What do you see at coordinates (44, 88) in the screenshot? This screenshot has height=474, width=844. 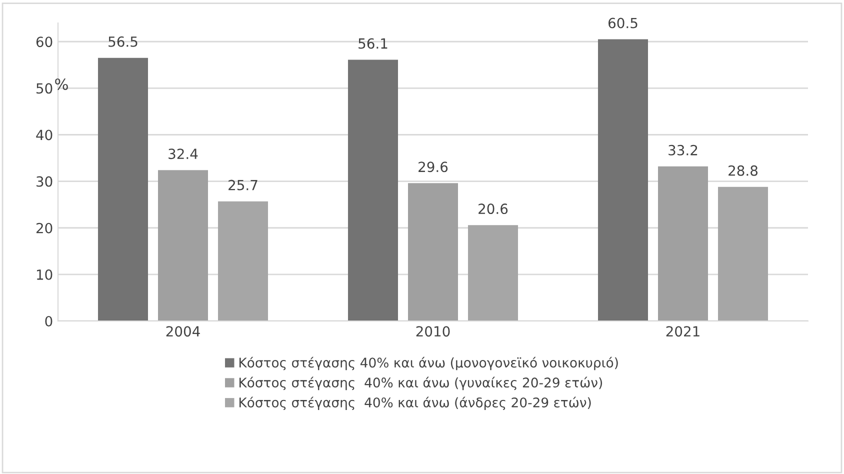 I see `y-tick-label: 50` at bounding box center [44, 88].